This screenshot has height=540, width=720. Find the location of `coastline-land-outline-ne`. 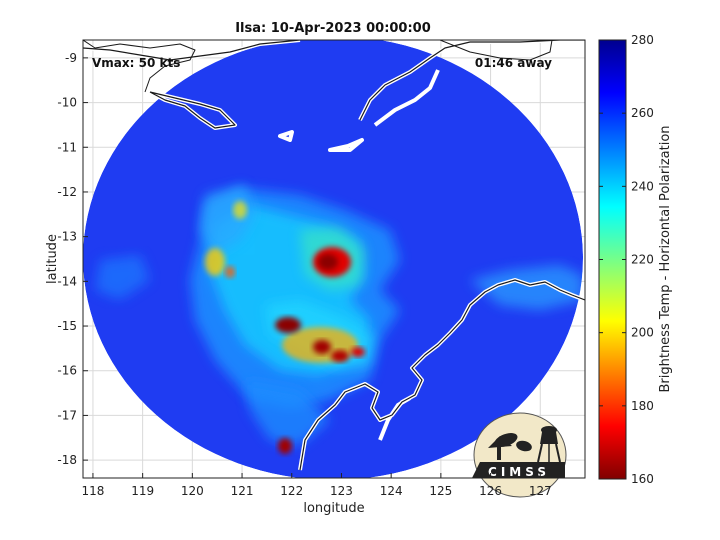

coastline-land-outline-ne is located at coordinates (496, 50).